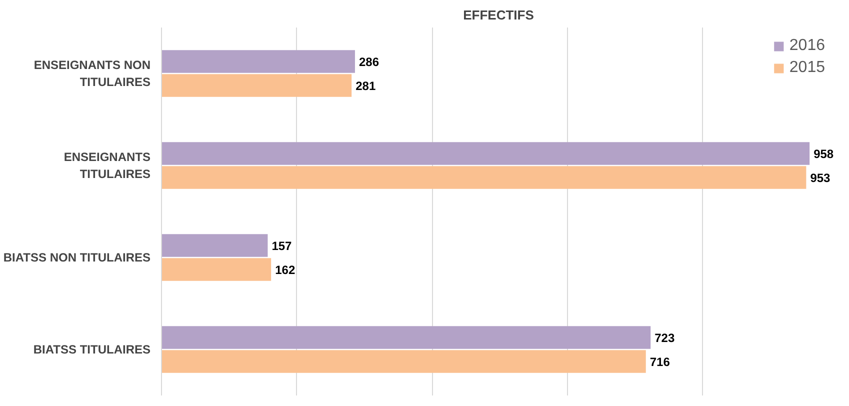  Describe the element at coordinates (369, 62) in the screenshot. I see `data-label: 286` at that location.